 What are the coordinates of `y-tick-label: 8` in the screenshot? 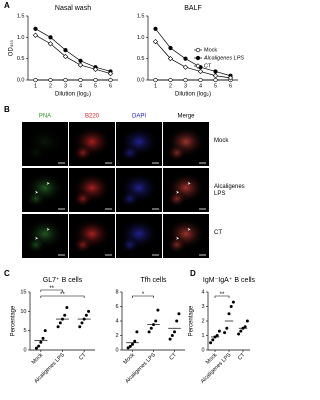 It's located at (116, 292).